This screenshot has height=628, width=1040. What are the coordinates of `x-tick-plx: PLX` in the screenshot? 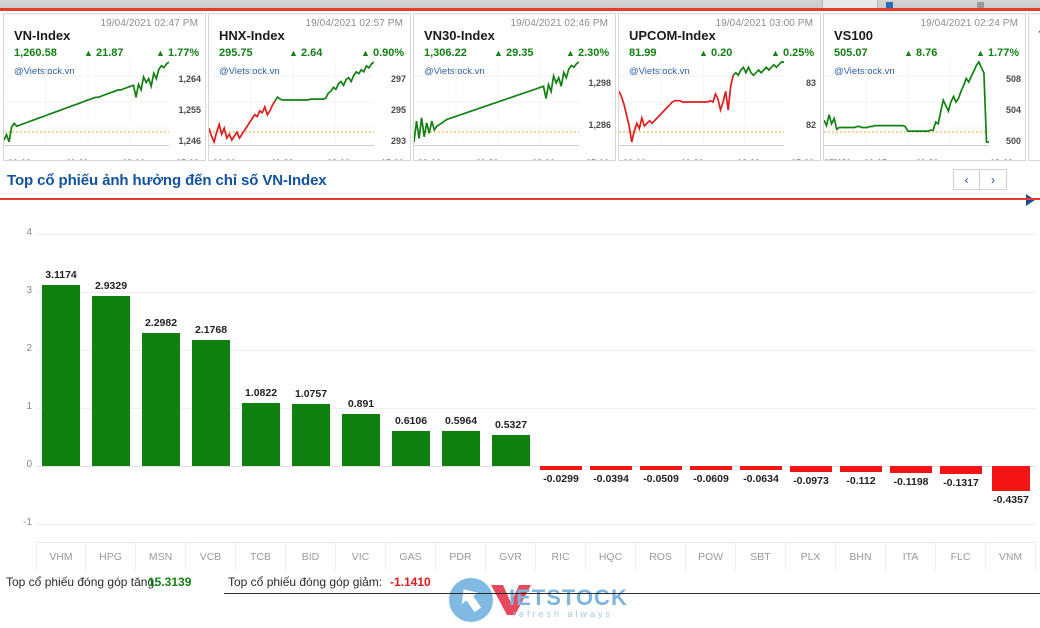 It's located at (811, 557).